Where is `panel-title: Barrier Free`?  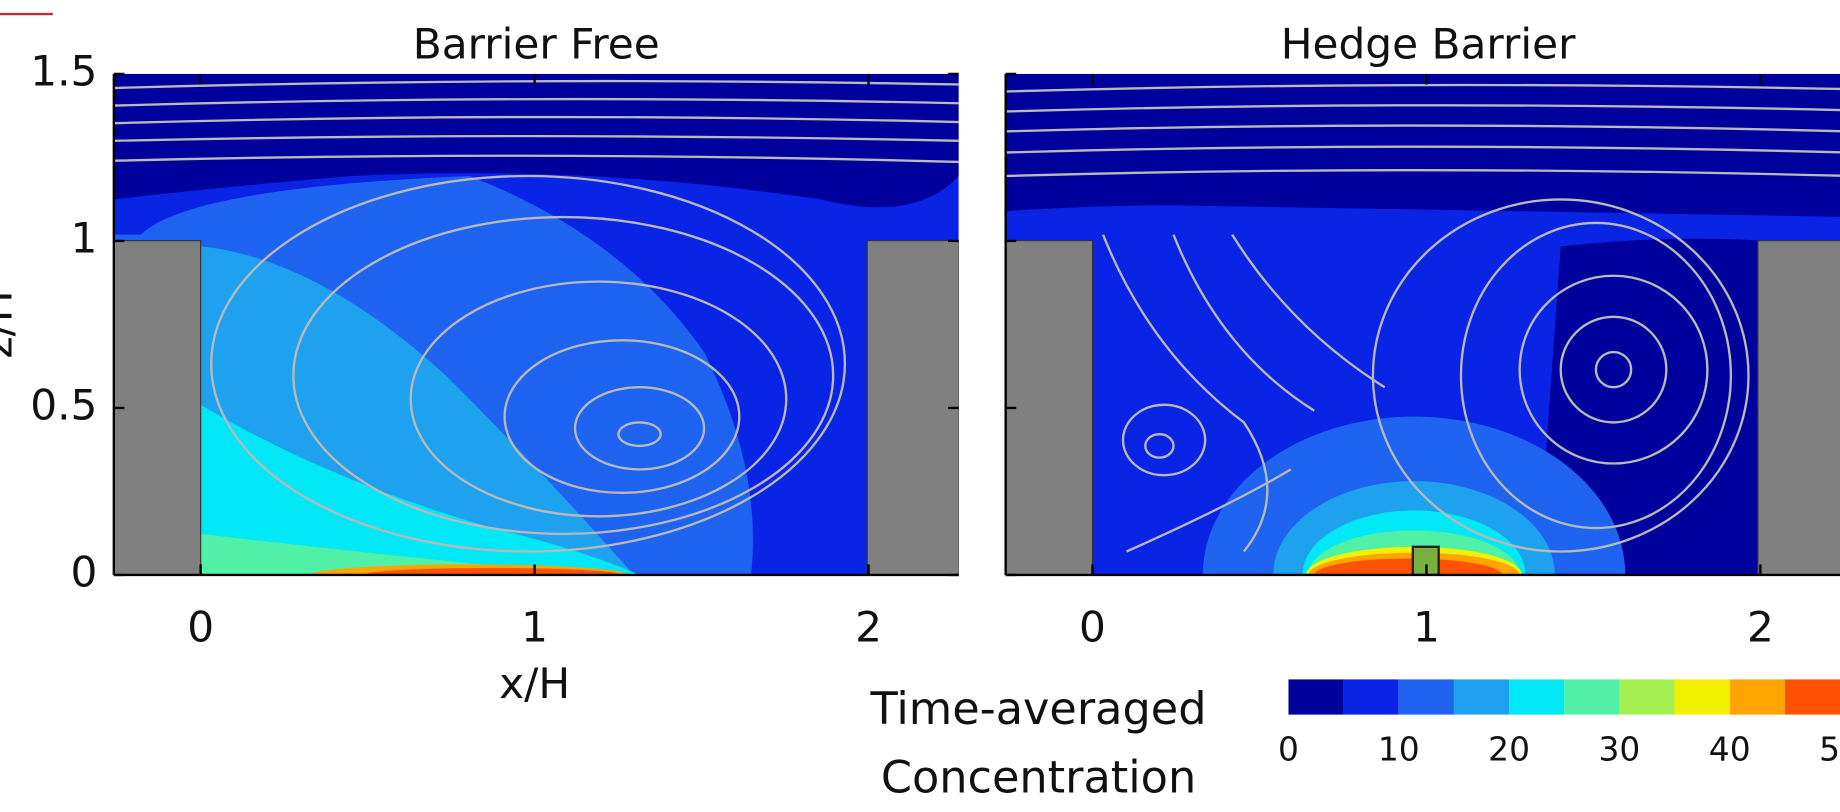 panel-title: Barrier Free is located at coordinates (536, 43).